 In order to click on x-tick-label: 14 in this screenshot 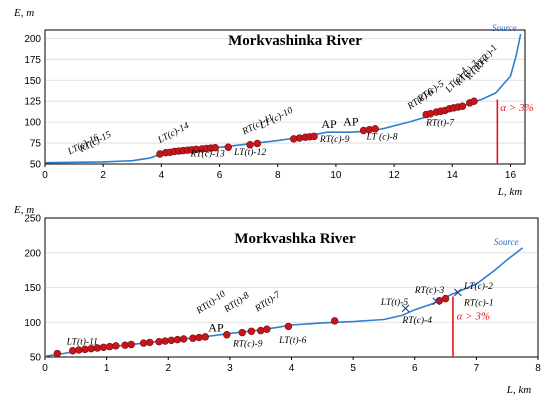, I will do `click(453, 175)`.